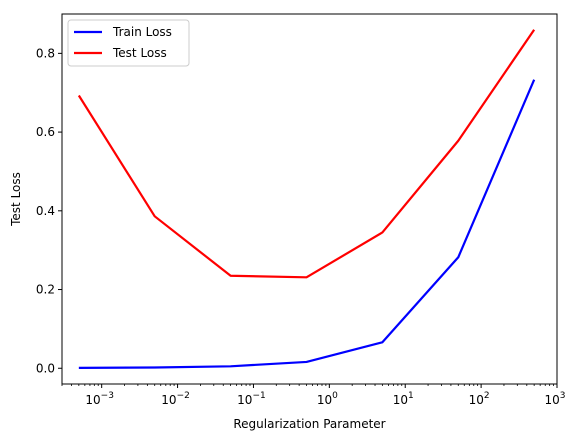  Describe the element at coordinates (309, 424) in the screenshot. I see `x-axis-label: Regularization Parameter` at that location.